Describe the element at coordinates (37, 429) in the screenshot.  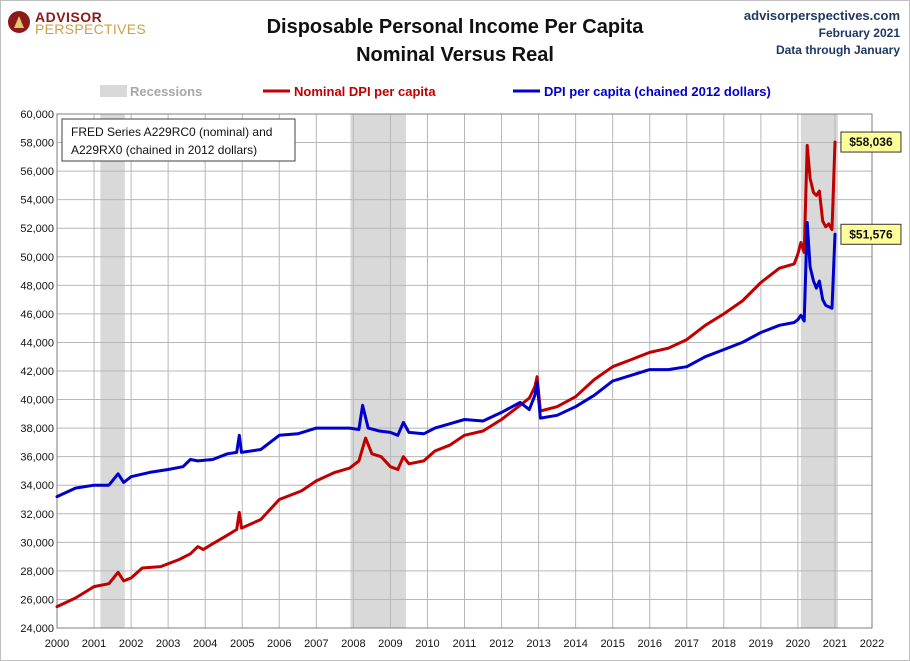
I see `y-tick-label: 38,000` at that location.